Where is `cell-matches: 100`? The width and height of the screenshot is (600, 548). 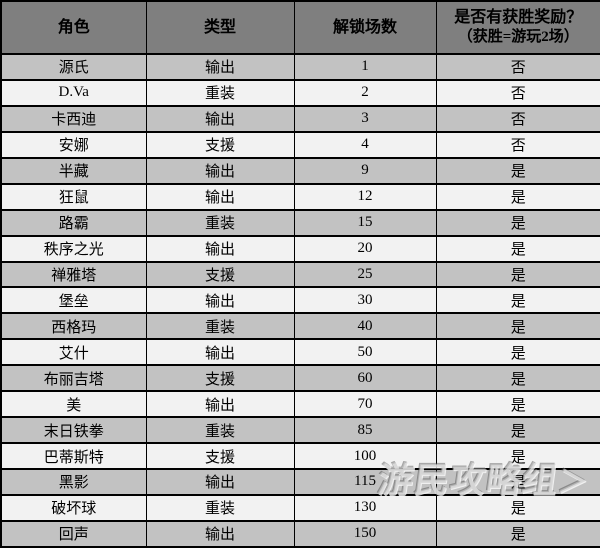
cell-matches: 100 is located at coordinates (365, 456).